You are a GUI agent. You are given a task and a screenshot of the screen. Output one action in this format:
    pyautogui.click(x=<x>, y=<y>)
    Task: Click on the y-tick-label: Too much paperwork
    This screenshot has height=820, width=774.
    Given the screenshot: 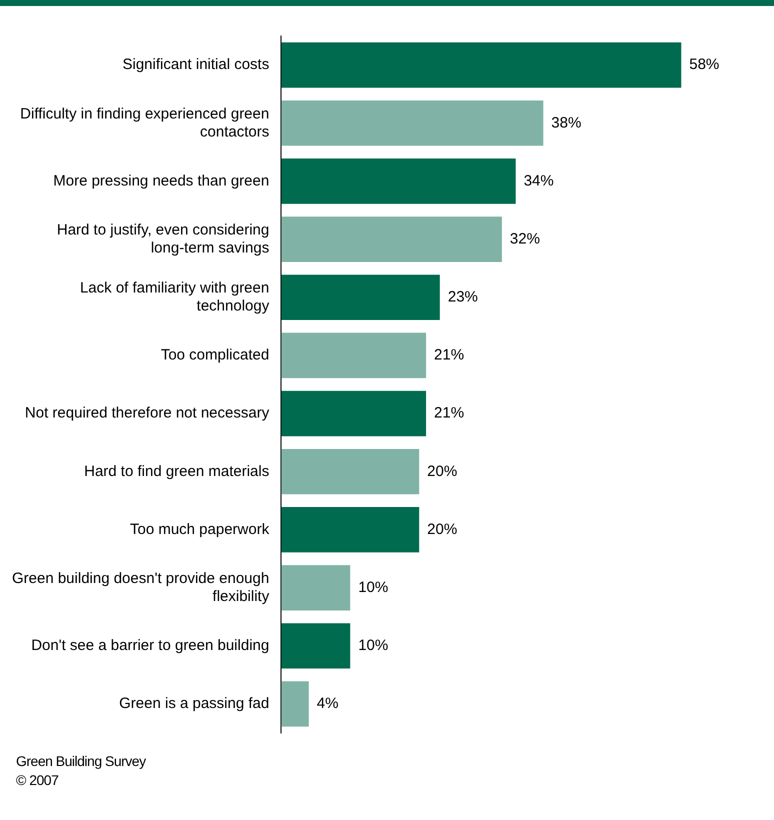 What is the action you would take?
    pyautogui.click(x=200, y=529)
    